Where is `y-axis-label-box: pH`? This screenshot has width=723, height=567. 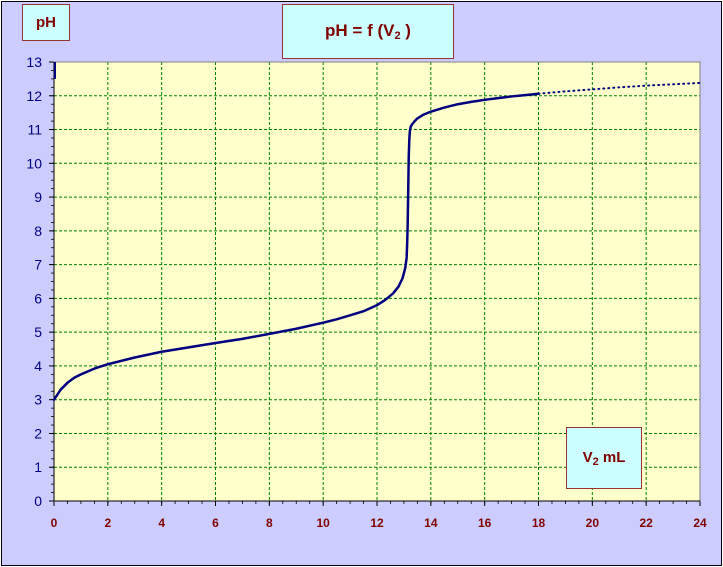
y-axis-label-box: pH is located at coordinates (46, 22).